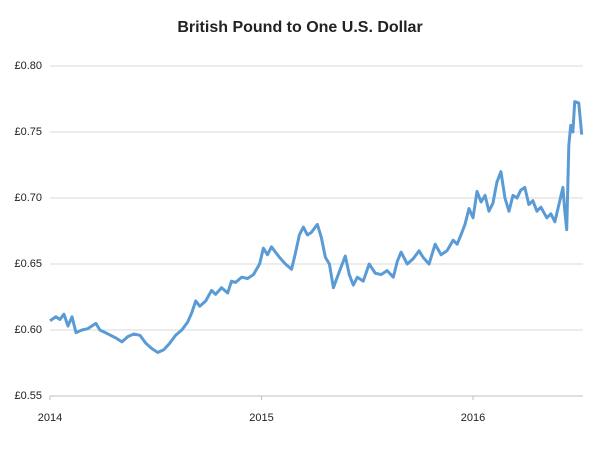 The height and width of the screenshot is (450, 600). What do you see at coordinates (28, 264) in the screenshot?
I see `y-tick-label: £0.65` at bounding box center [28, 264].